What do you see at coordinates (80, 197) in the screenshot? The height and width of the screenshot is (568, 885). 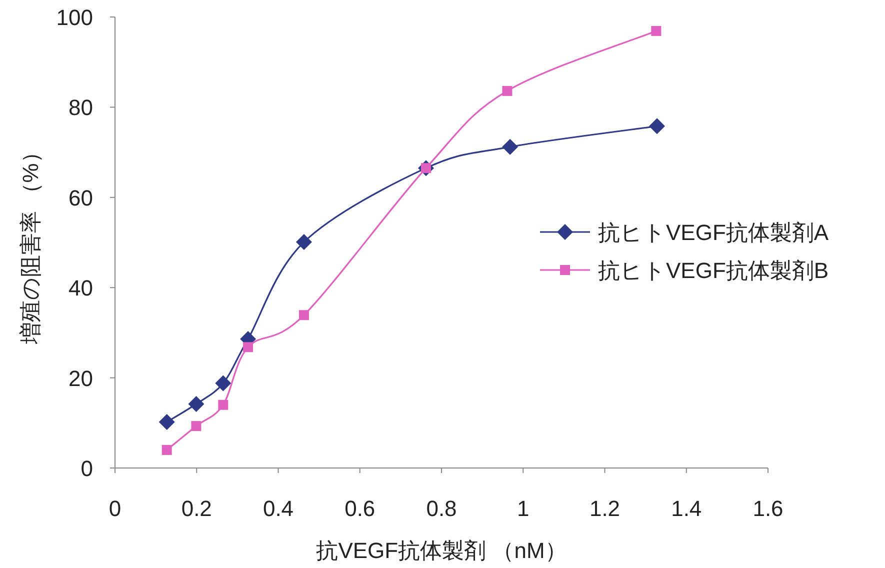 I see `y-tick-label: 60` at bounding box center [80, 197].